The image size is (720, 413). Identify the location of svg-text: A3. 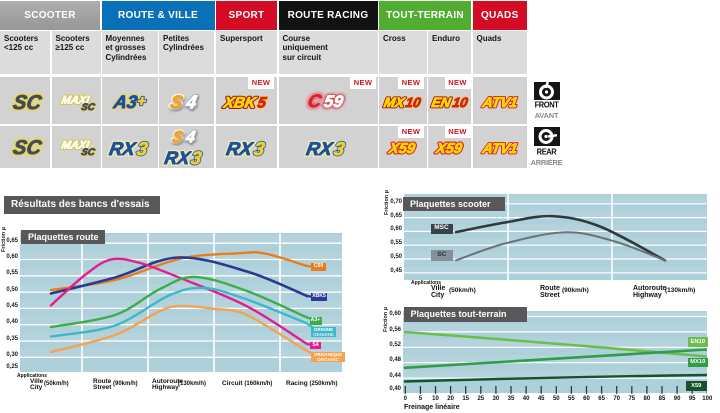
(124, 102).